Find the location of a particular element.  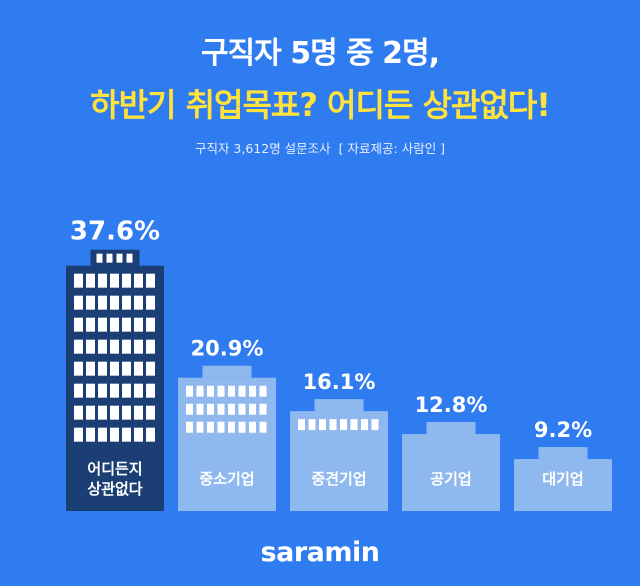

source-note: [ 자료제공: 사람인 ] is located at coordinates (392, 148).